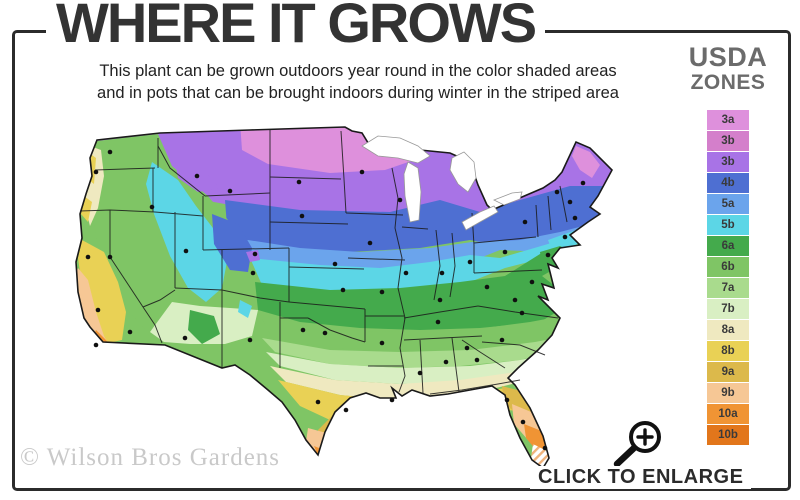 Image resolution: width=800 pixels, height=500 pixels. What do you see at coordinates (728, 225) in the screenshot?
I see `legend-zone-swatch: 5b` at bounding box center [728, 225].